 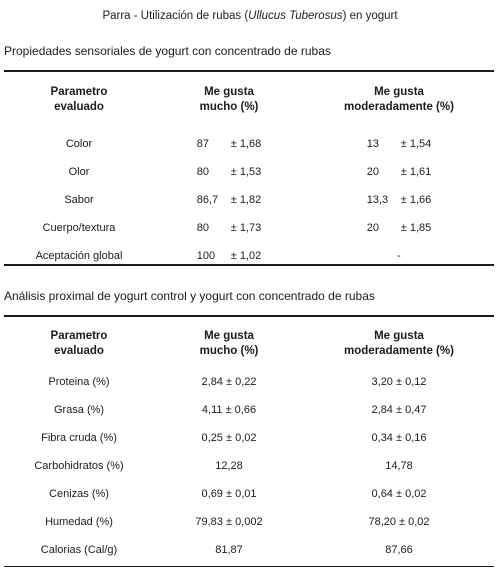 What do you see at coordinates (79, 522) in the screenshot?
I see `row-label: Humedad (%)` at bounding box center [79, 522].